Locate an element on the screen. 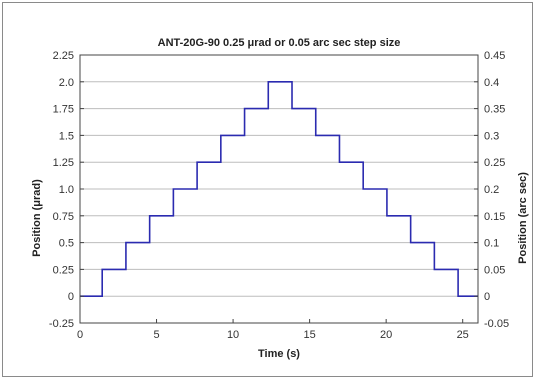 This screenshot has height=381, width=537. x-tick-label: 5 is located at coordinates (156, 335).